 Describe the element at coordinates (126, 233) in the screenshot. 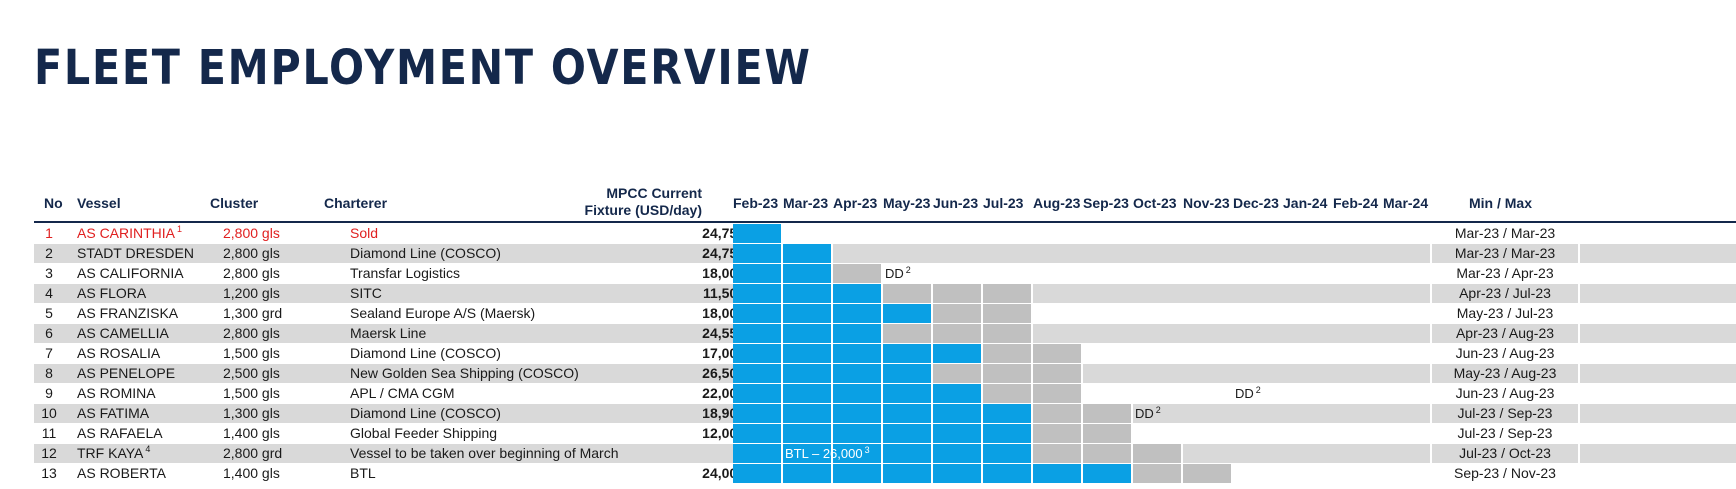

I see `vessel-label: AS CARINTHIA` at that location.